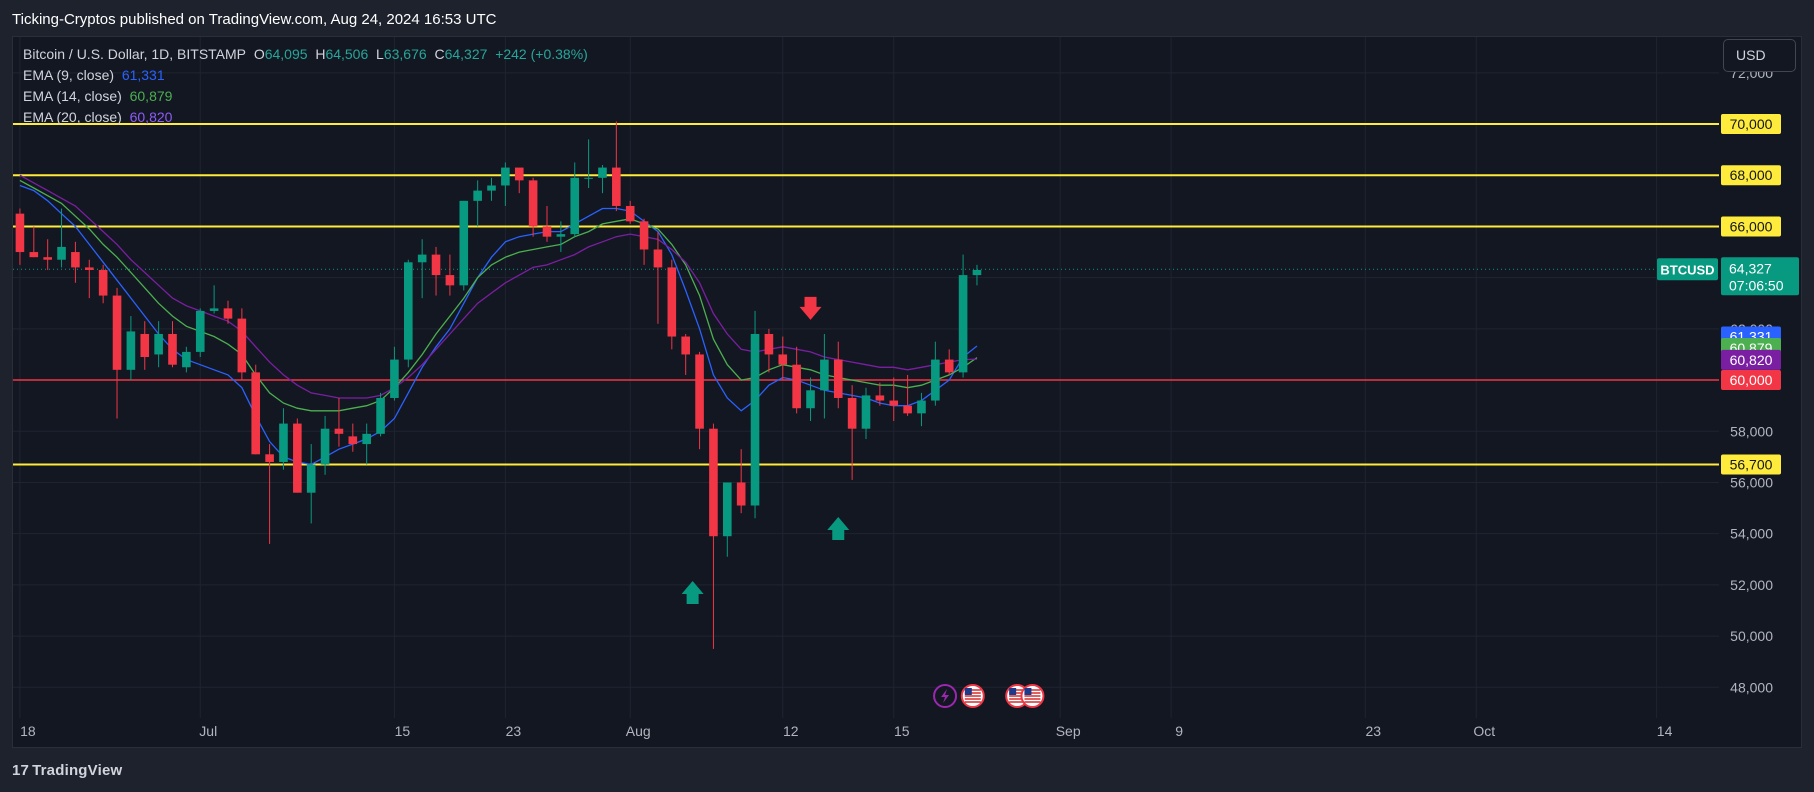 This screenshot has height=792, width=1814. Describe the element at coordinates (28, 731) in the screenshot. I see `time-tick-label: 18` at that location.